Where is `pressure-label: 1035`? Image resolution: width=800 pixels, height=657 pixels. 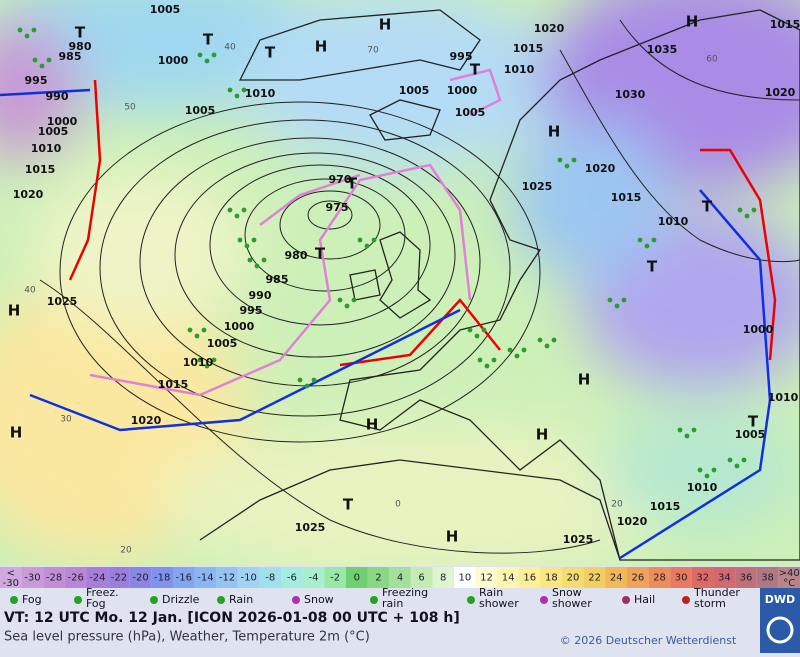 pressure-label: 1035 is located at coordinates (662, 49).